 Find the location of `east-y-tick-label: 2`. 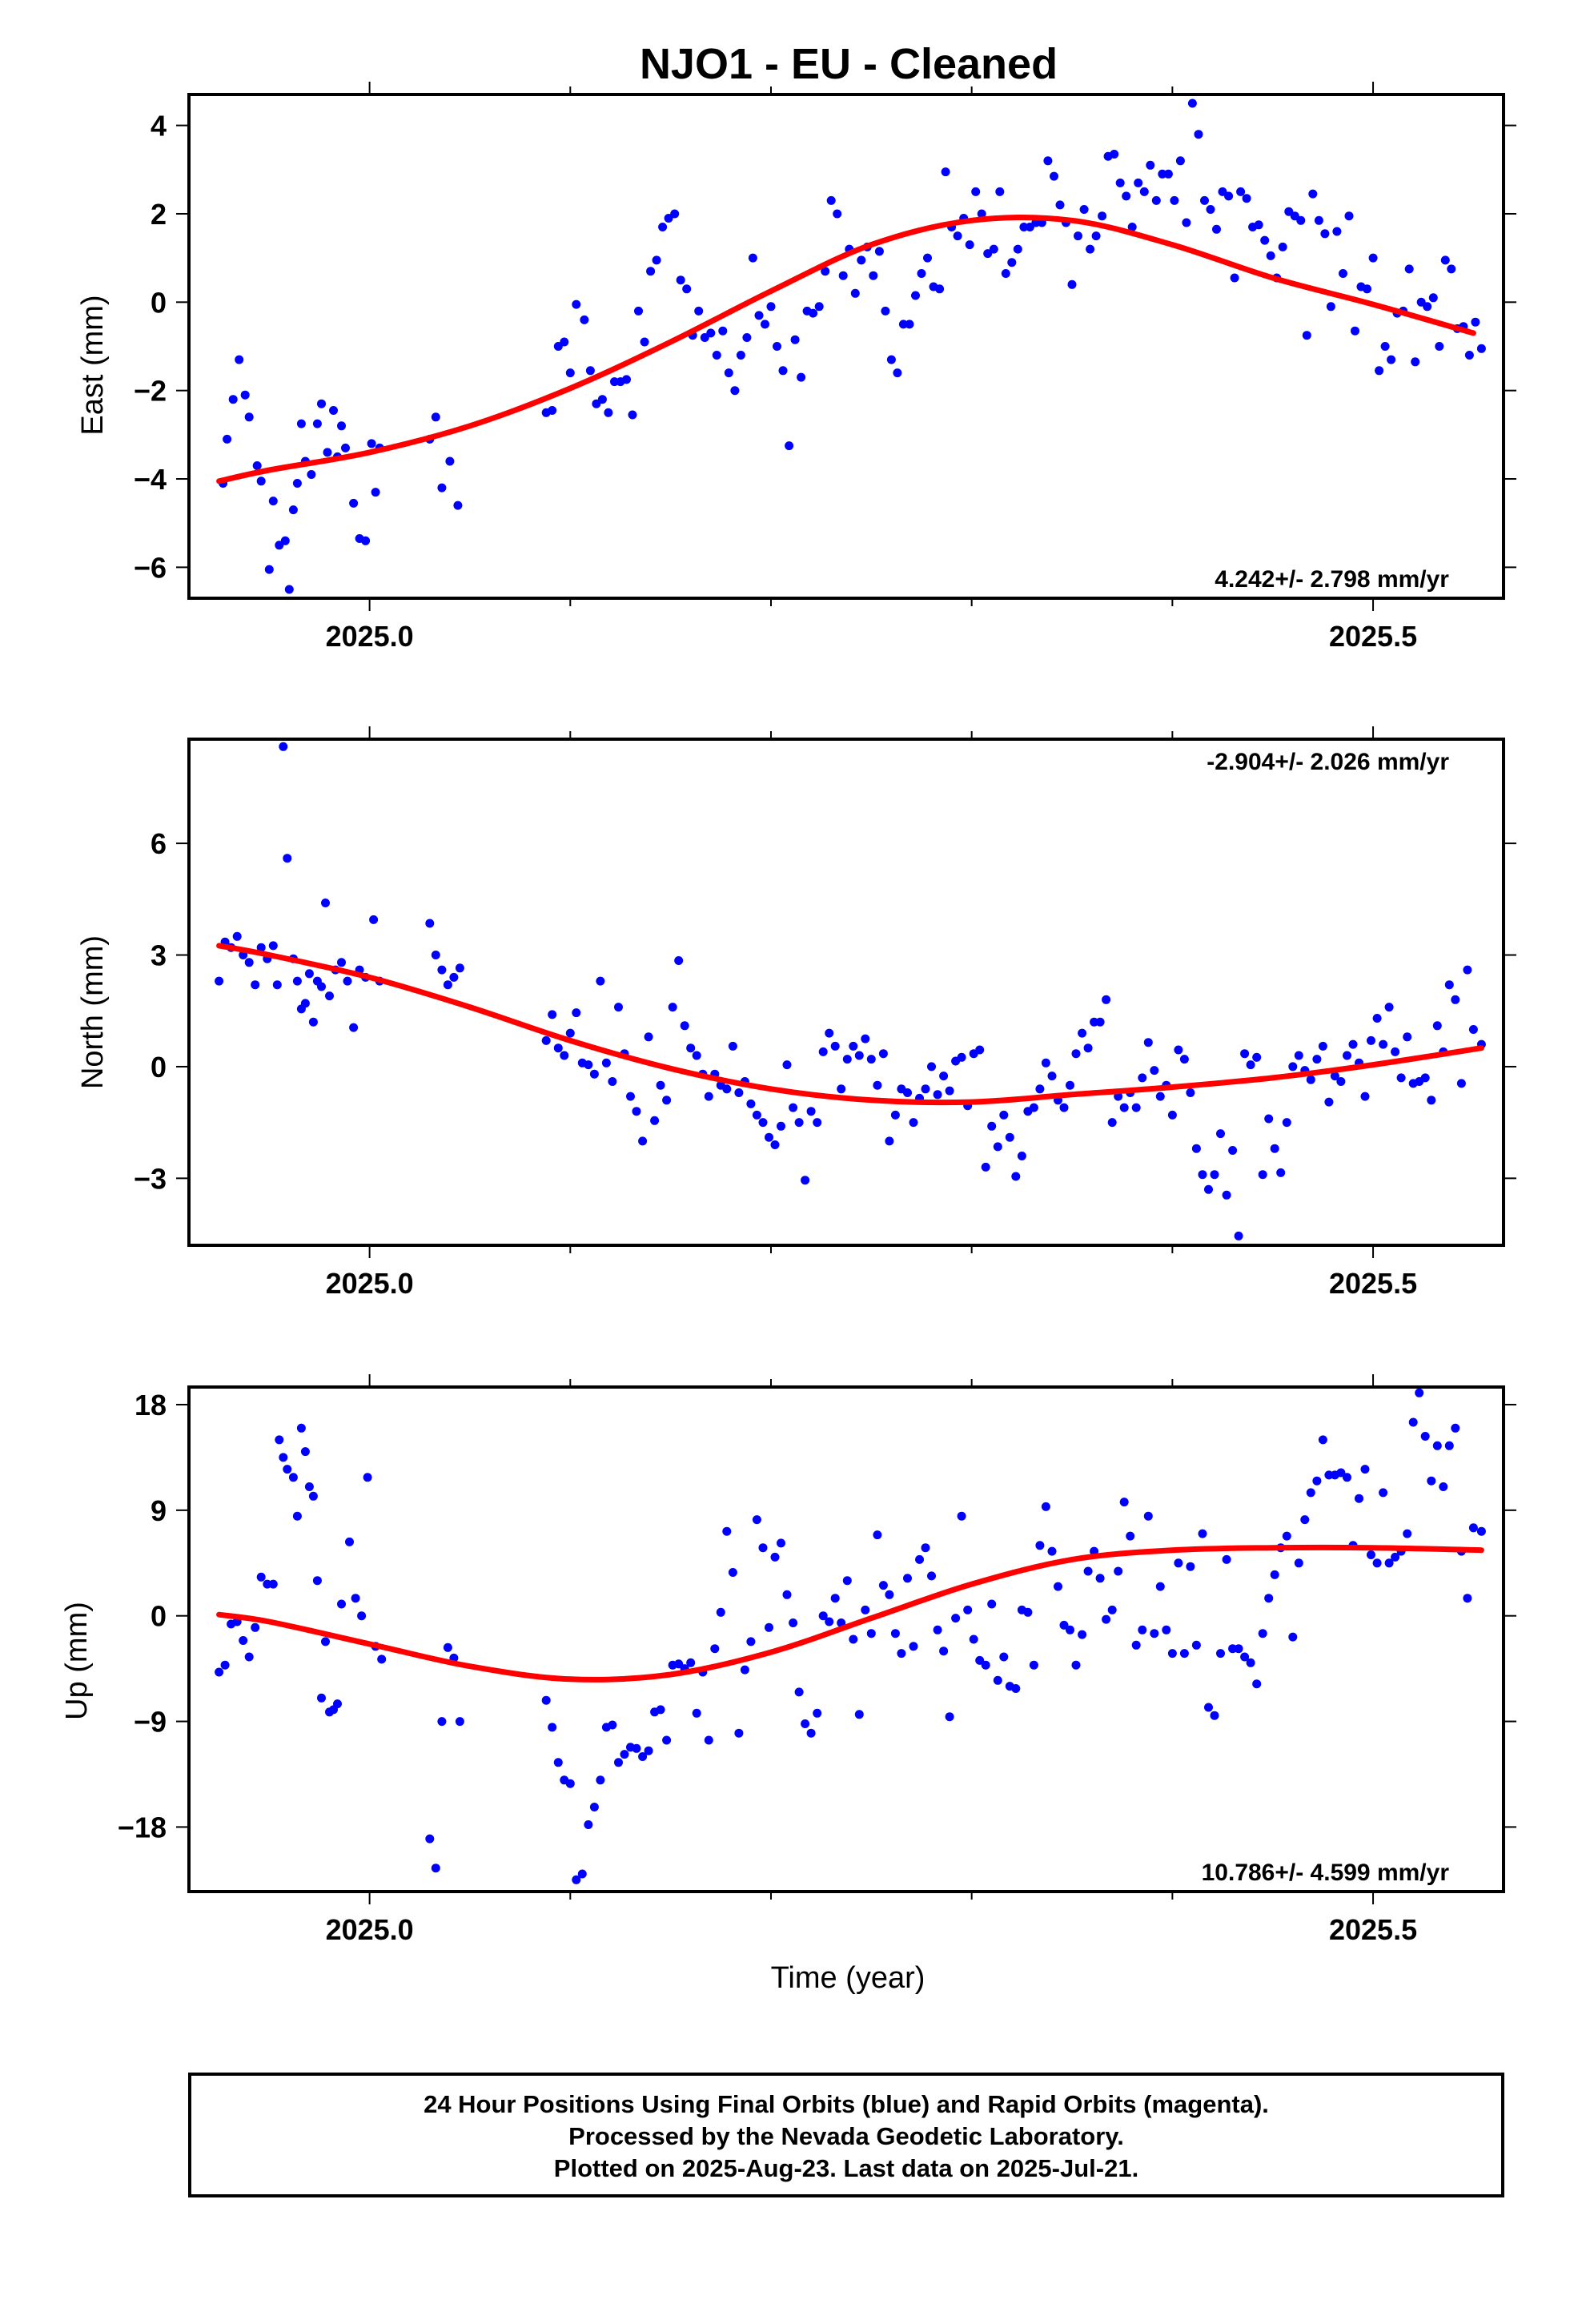

east-y-tick-label: 2 is located at coordinates (159, 215).